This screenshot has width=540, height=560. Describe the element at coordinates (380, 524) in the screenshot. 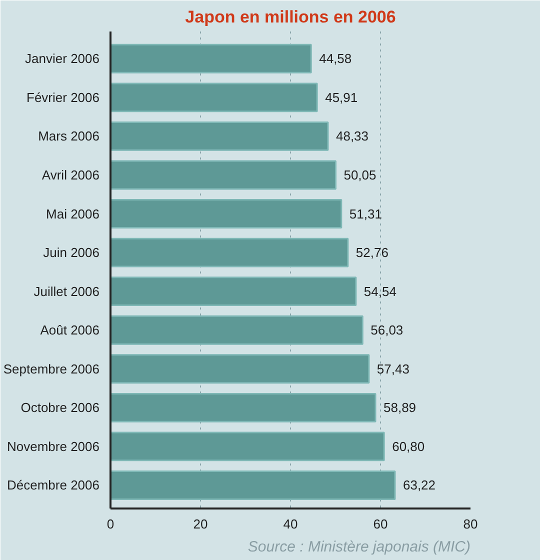

I see `x-tick-label: 60` at that location.